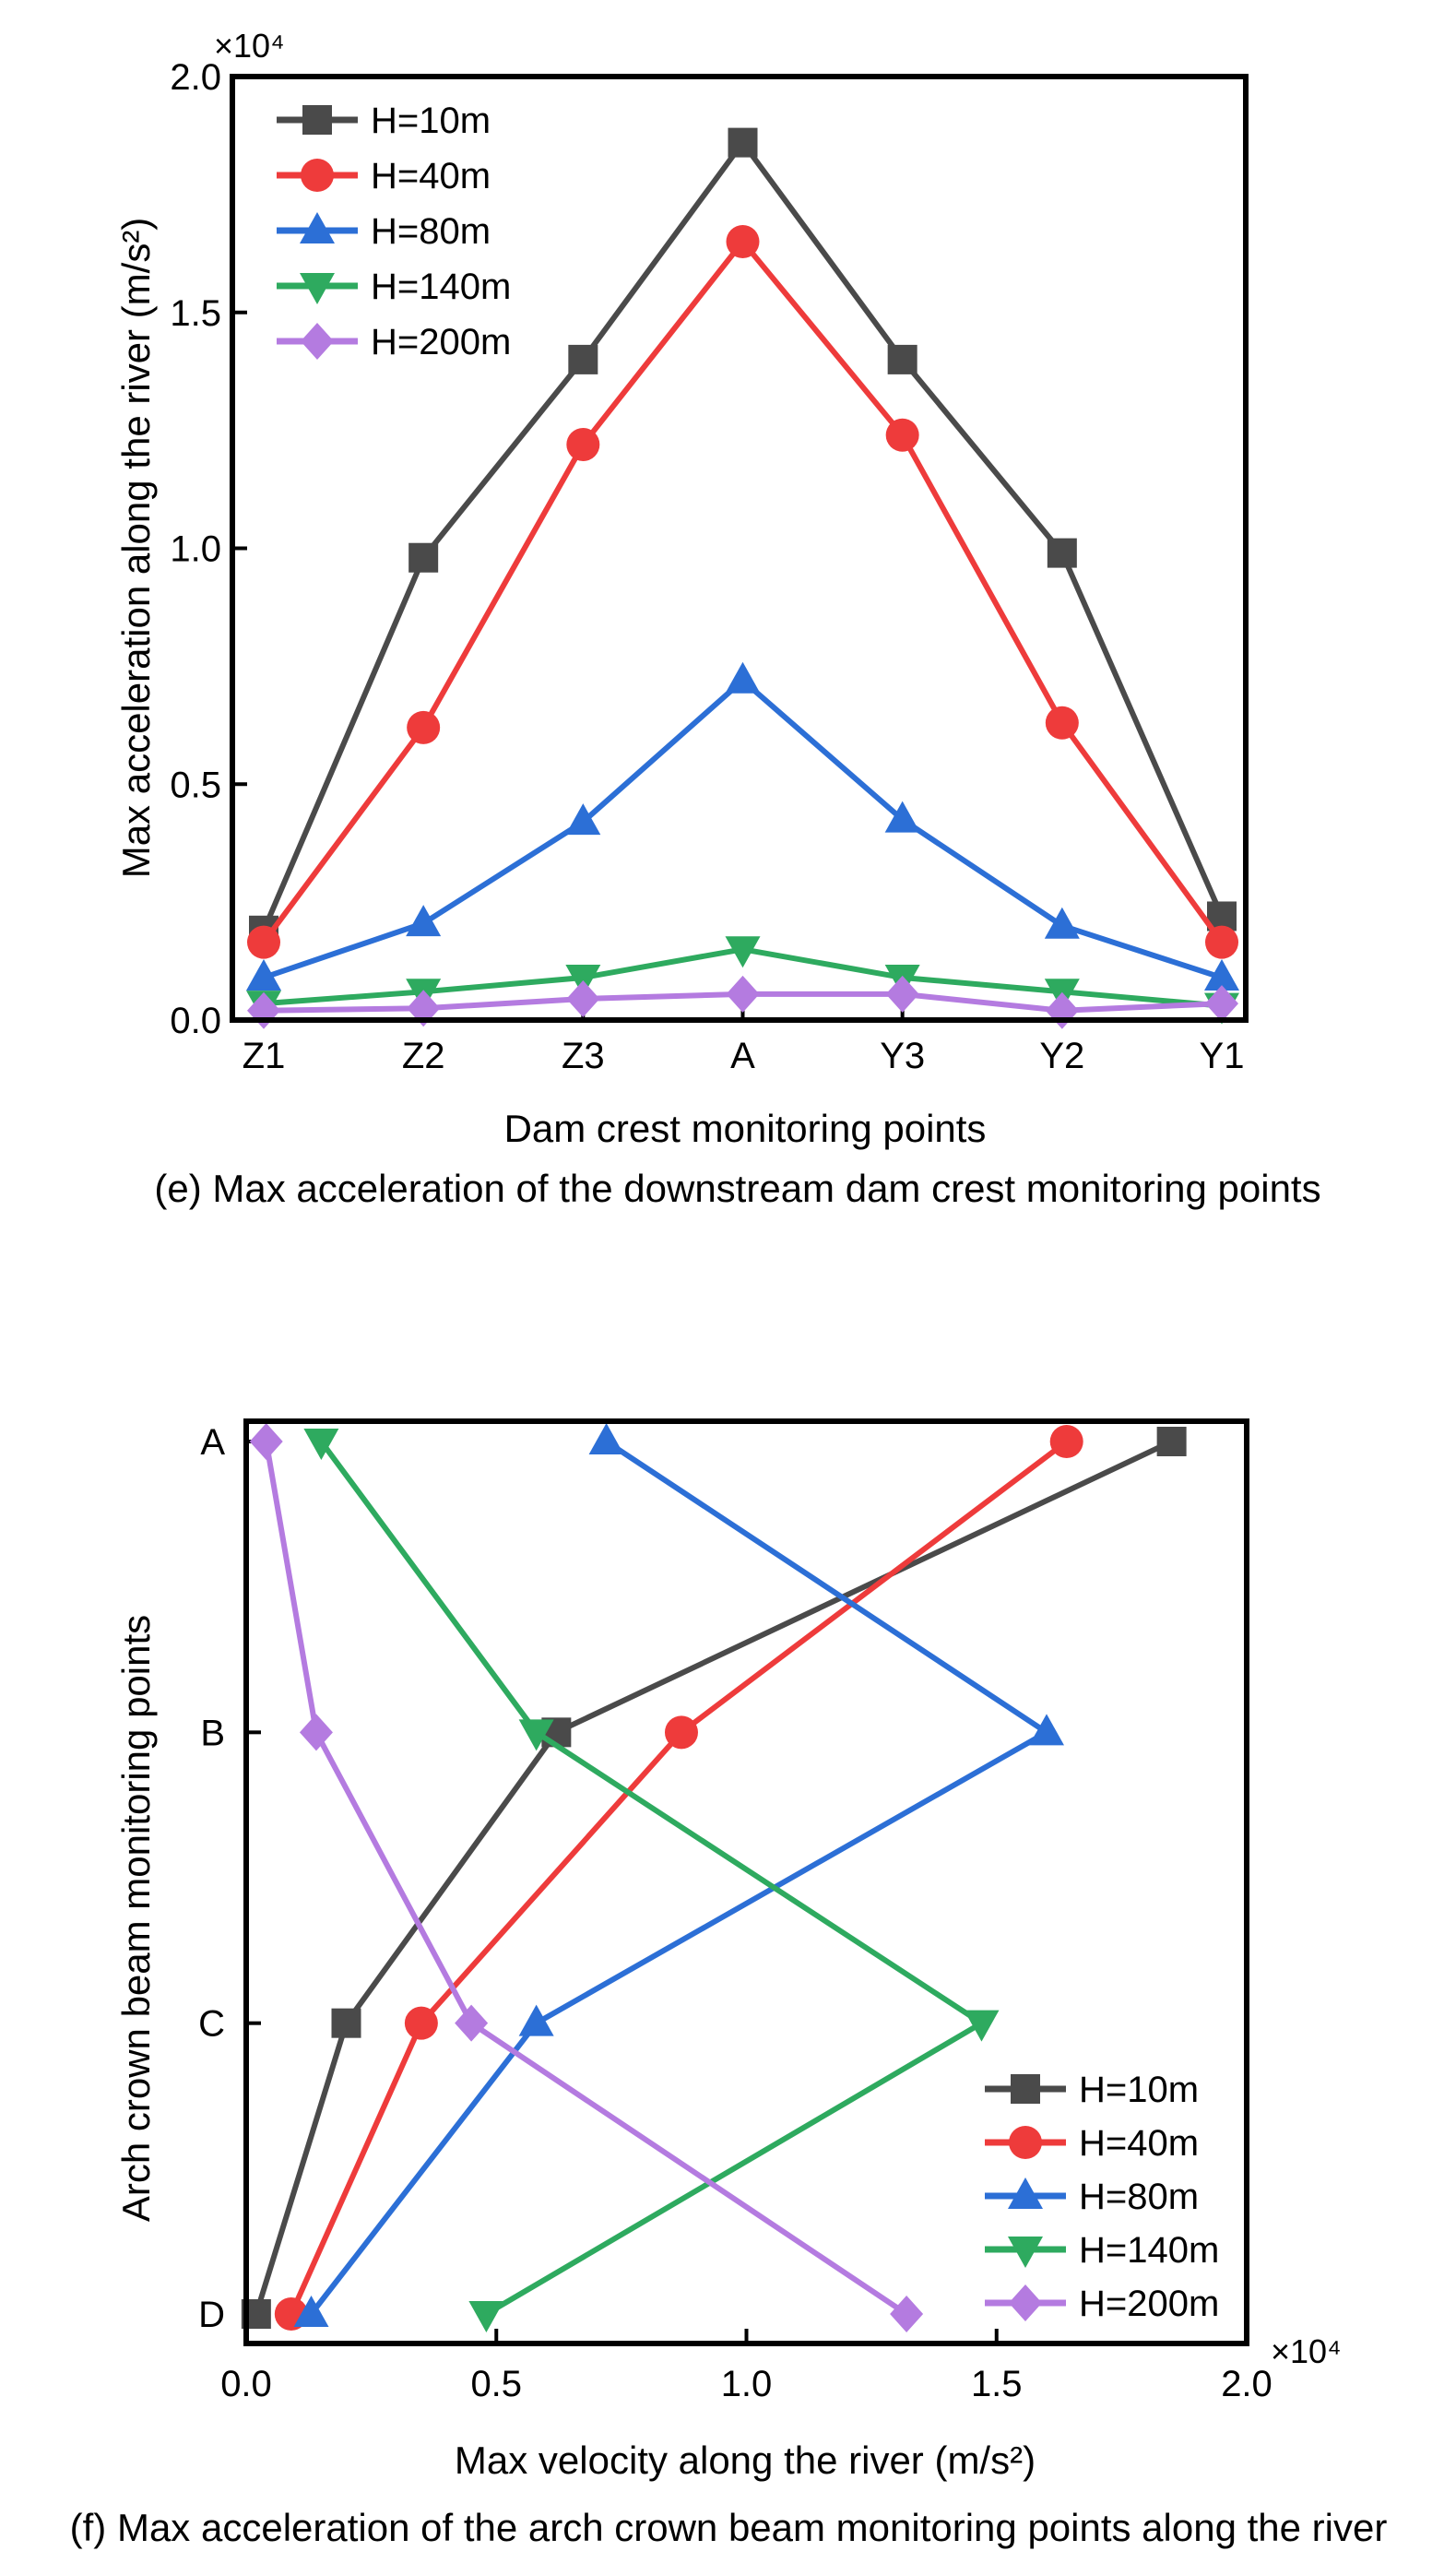  I want to click on legend-item-h-80m: H=80m, so click(384, 231).